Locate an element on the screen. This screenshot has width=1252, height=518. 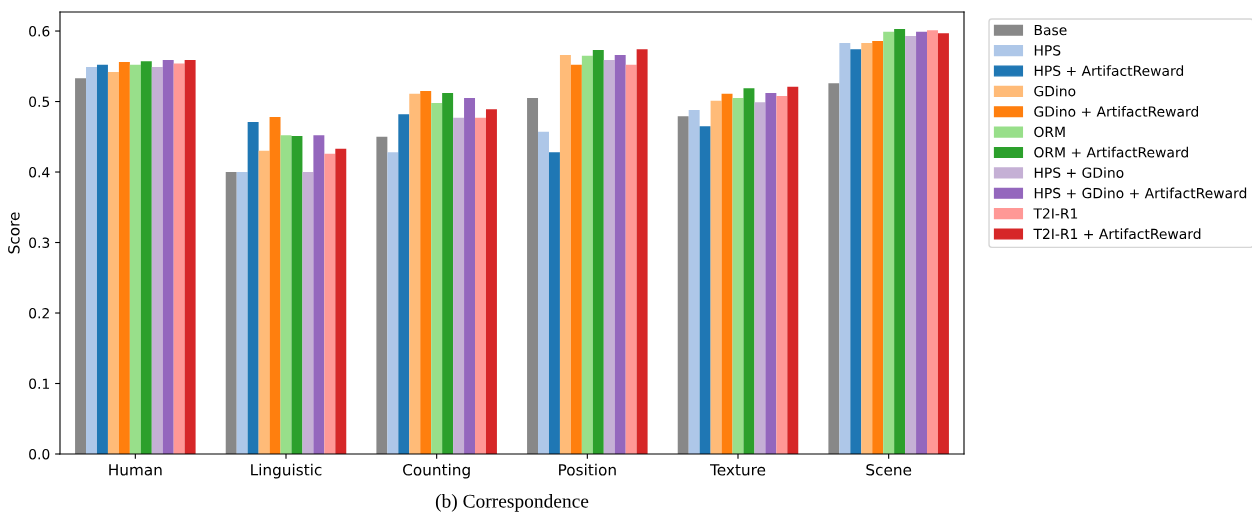
x-tick-label: Human is located at coordinates (135, 470).